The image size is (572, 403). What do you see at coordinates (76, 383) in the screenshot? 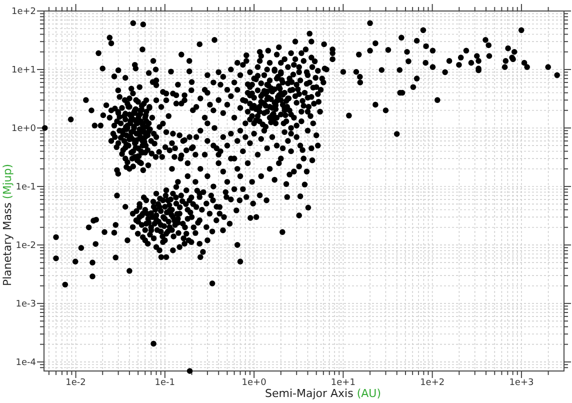
I see `x-tick-label: 1e-2` at bounding box center [76, 383].